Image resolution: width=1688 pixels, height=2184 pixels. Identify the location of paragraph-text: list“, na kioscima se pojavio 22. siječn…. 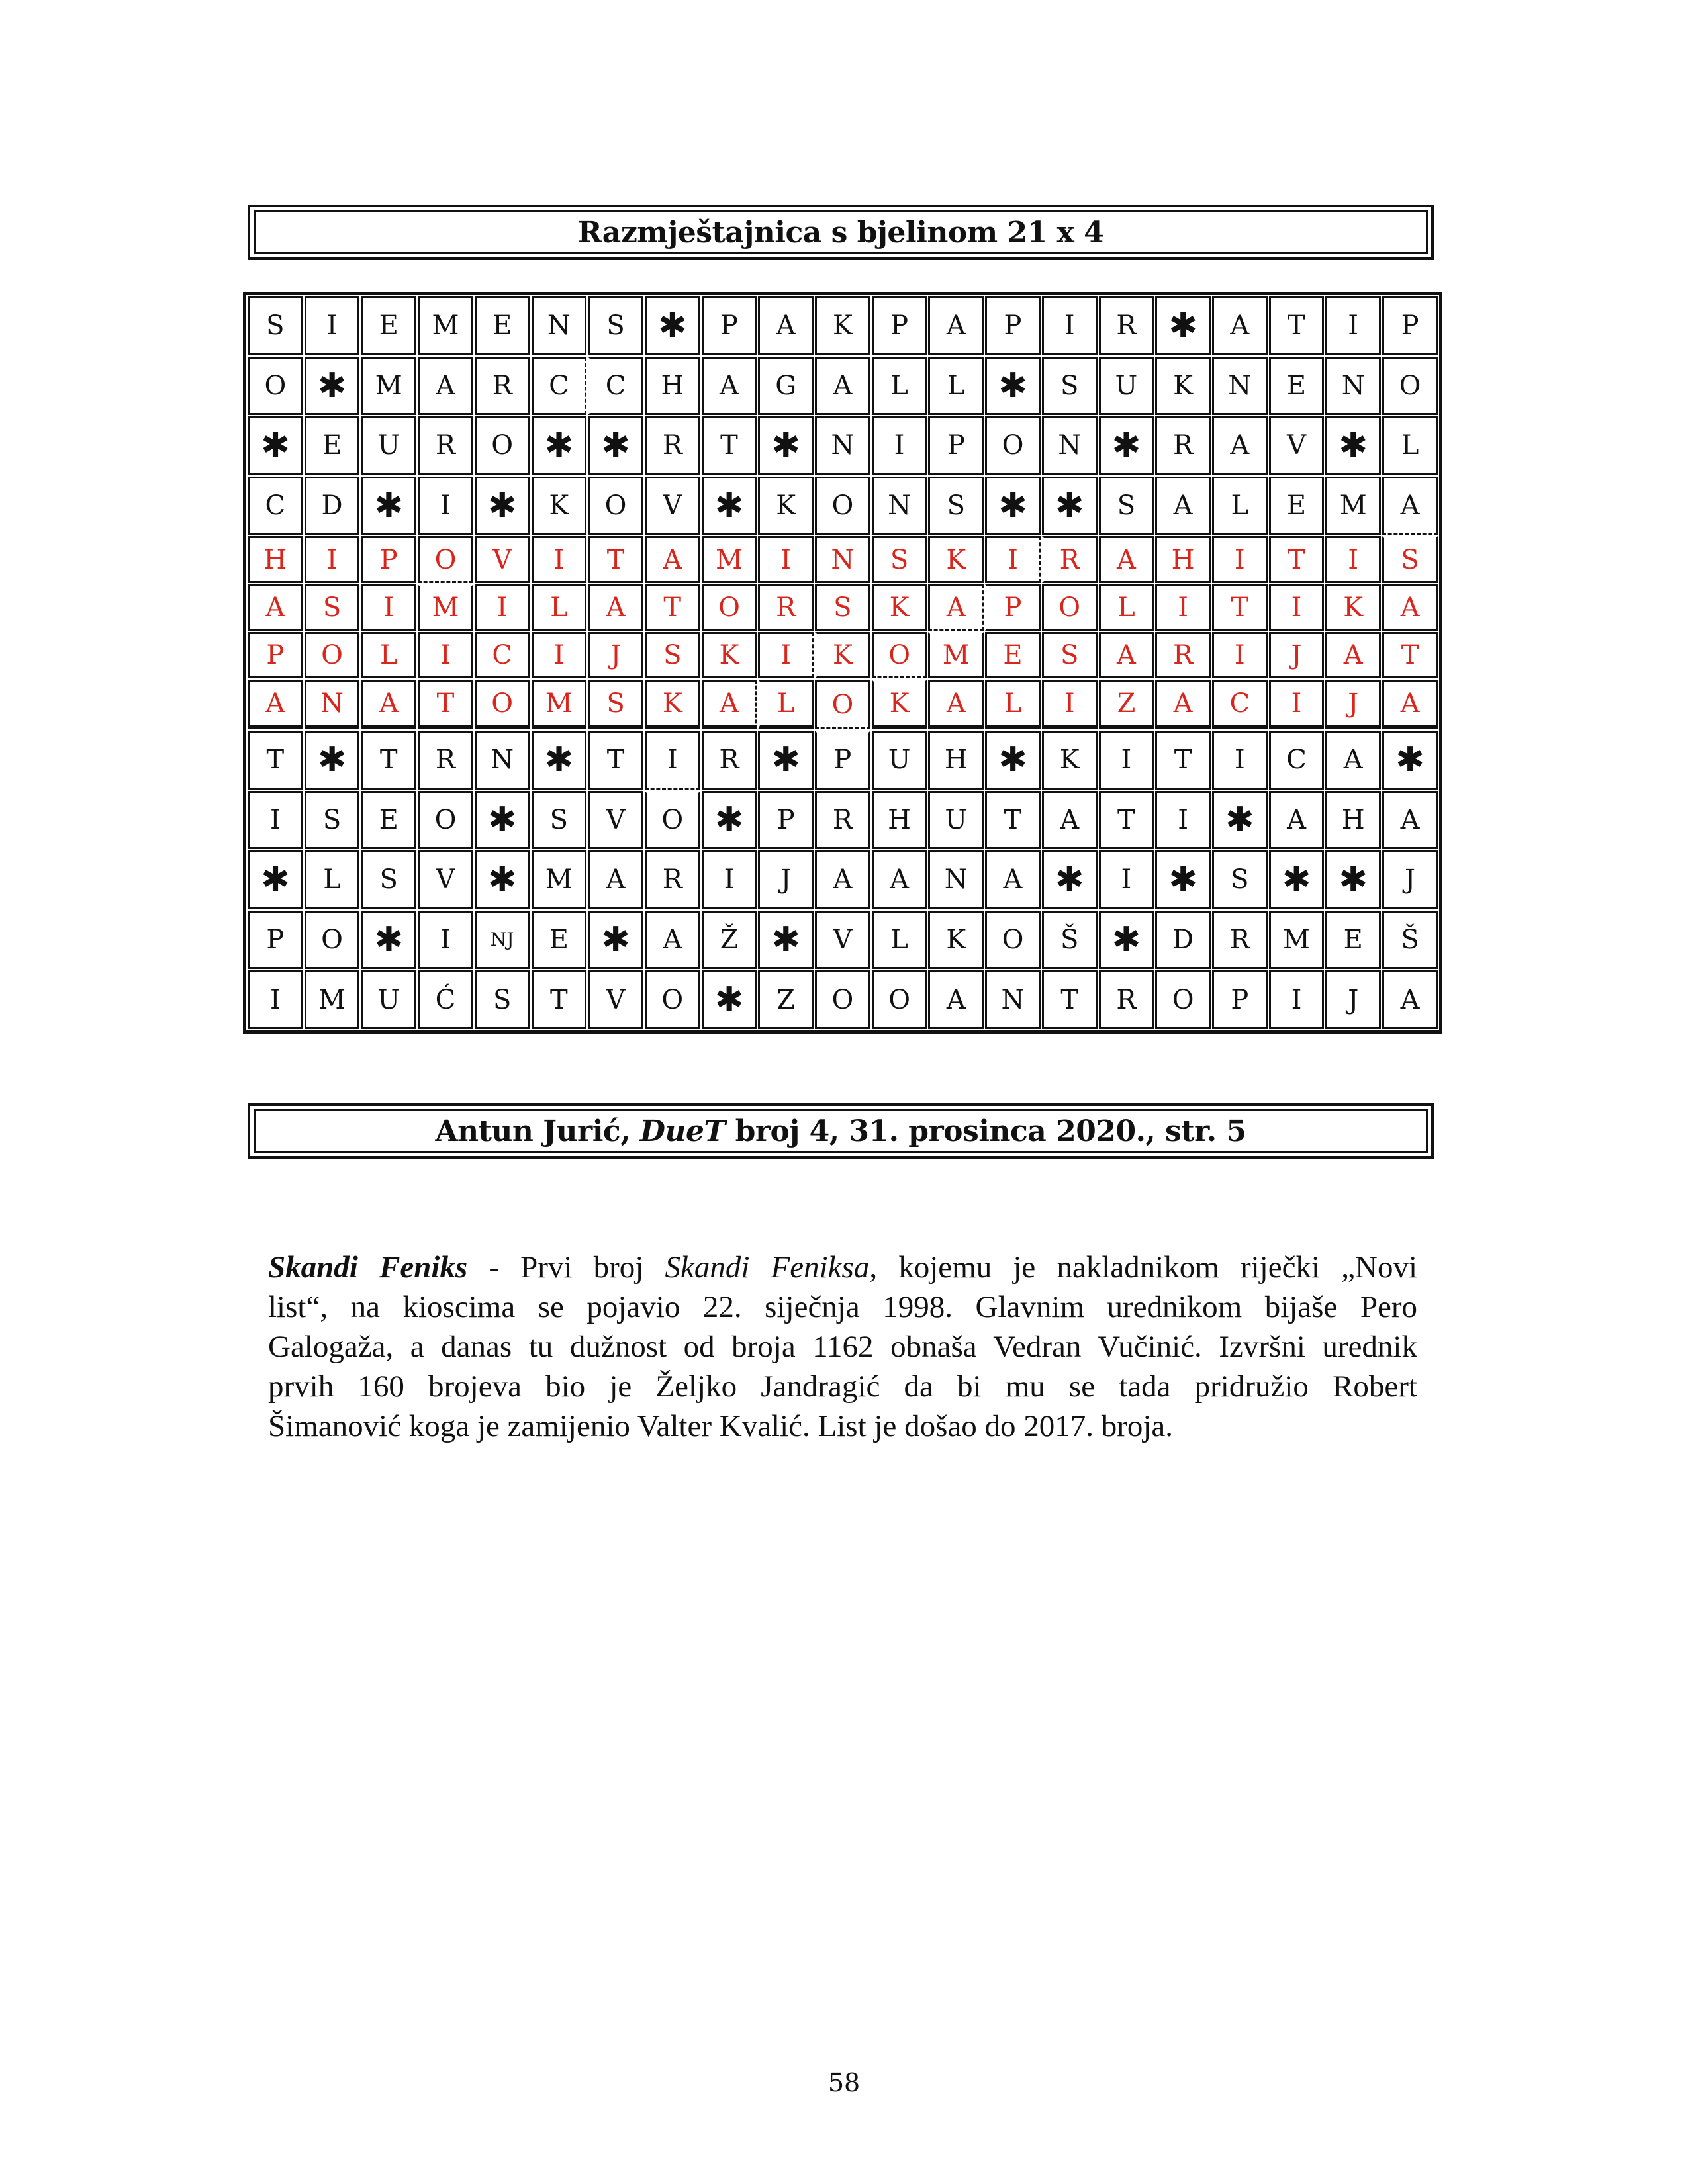
(842, 1307).